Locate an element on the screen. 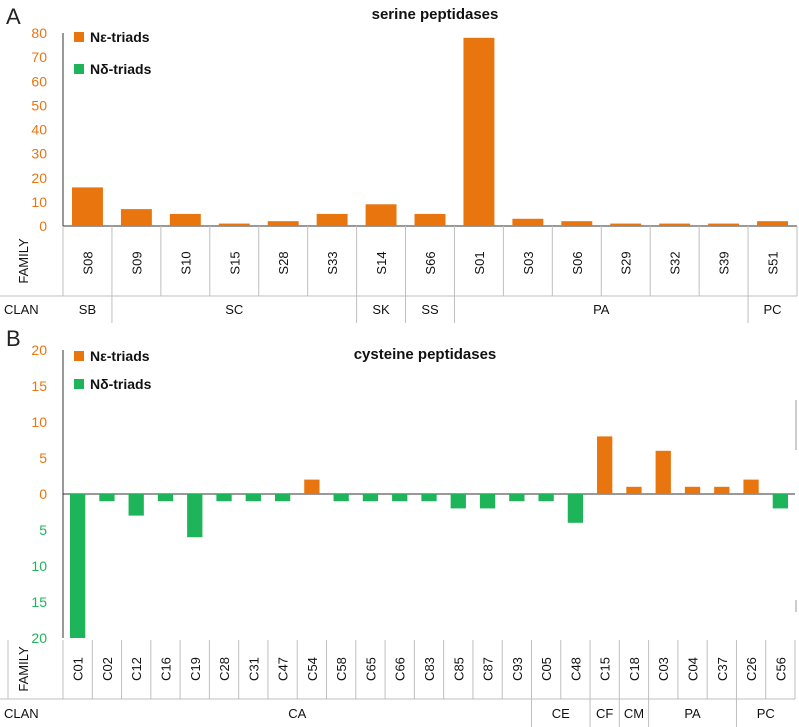  panel-b-family-label: C66 is located at coordinates (400, 669).